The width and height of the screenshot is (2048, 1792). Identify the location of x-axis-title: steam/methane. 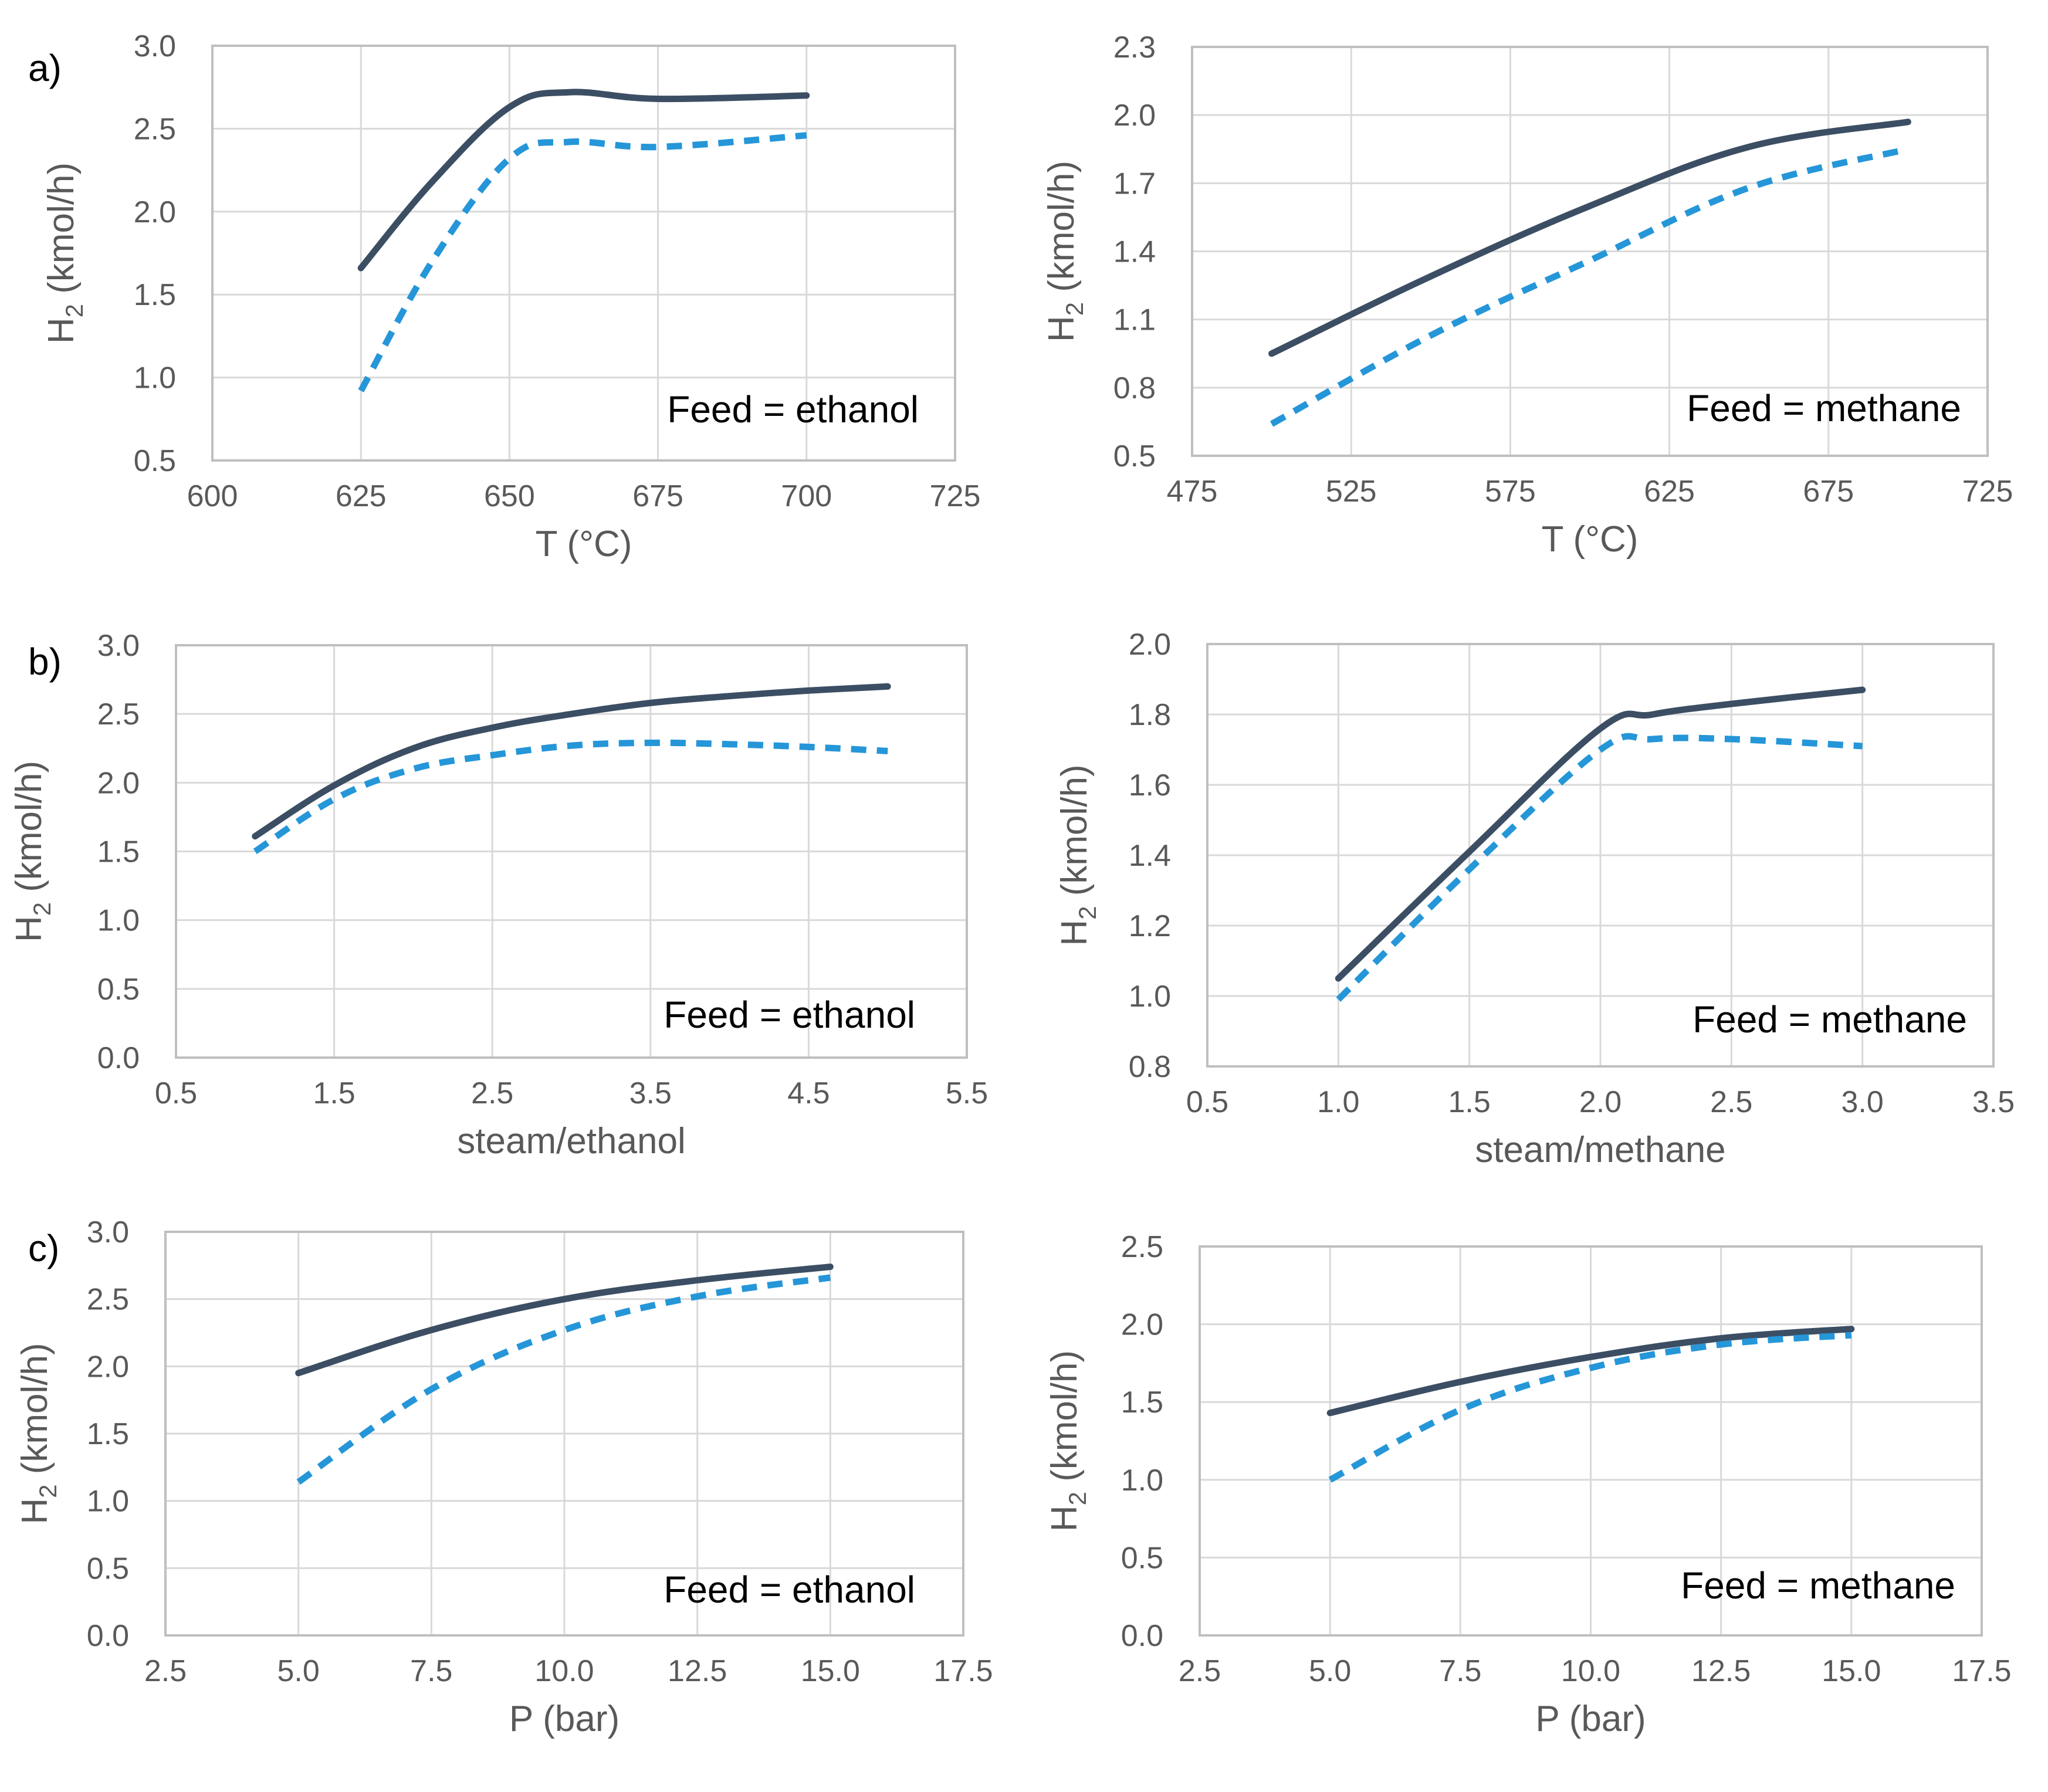
(1600, 1150).